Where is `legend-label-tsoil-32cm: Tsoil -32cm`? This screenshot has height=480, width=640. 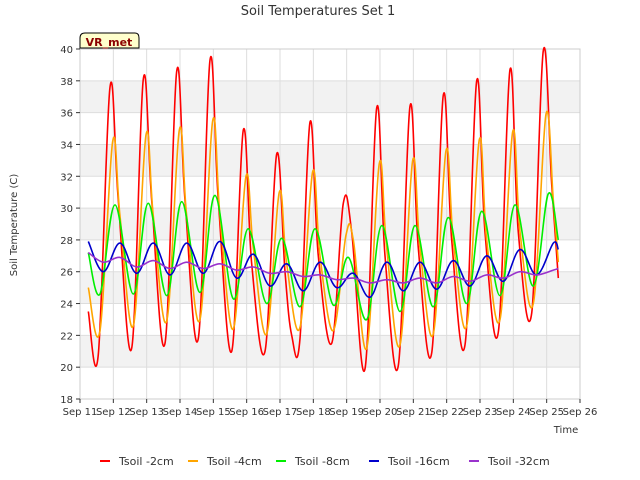 legend-label-tsoil-32cm: Tsoil -32cm is located at coordinates (518, 461).